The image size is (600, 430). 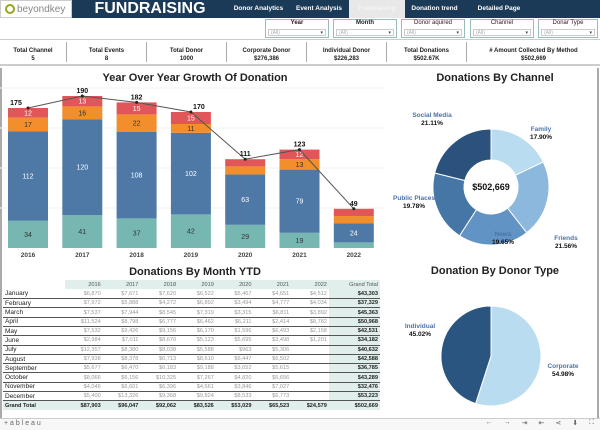 I want to click on table-cell: $5,615, so click(x=272, y=368).